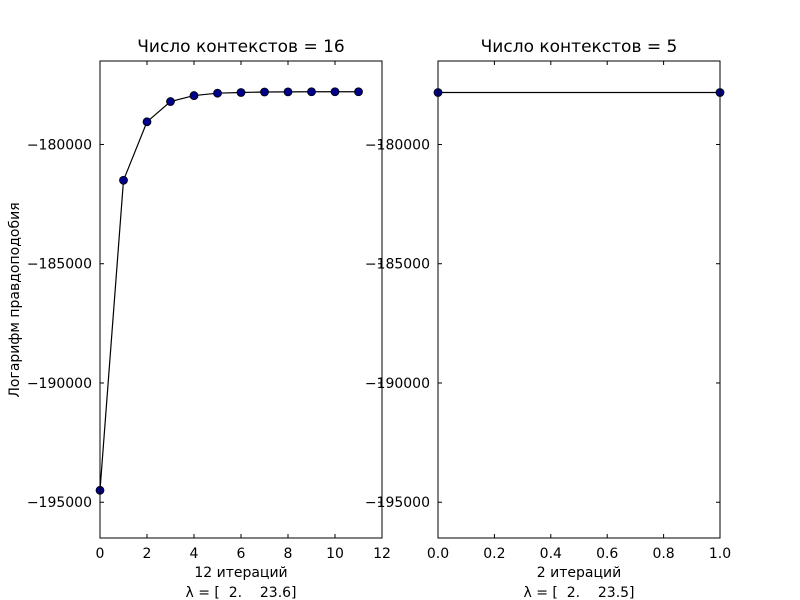  I want to click on x-tick-label: 0.8, so click(663, 554).